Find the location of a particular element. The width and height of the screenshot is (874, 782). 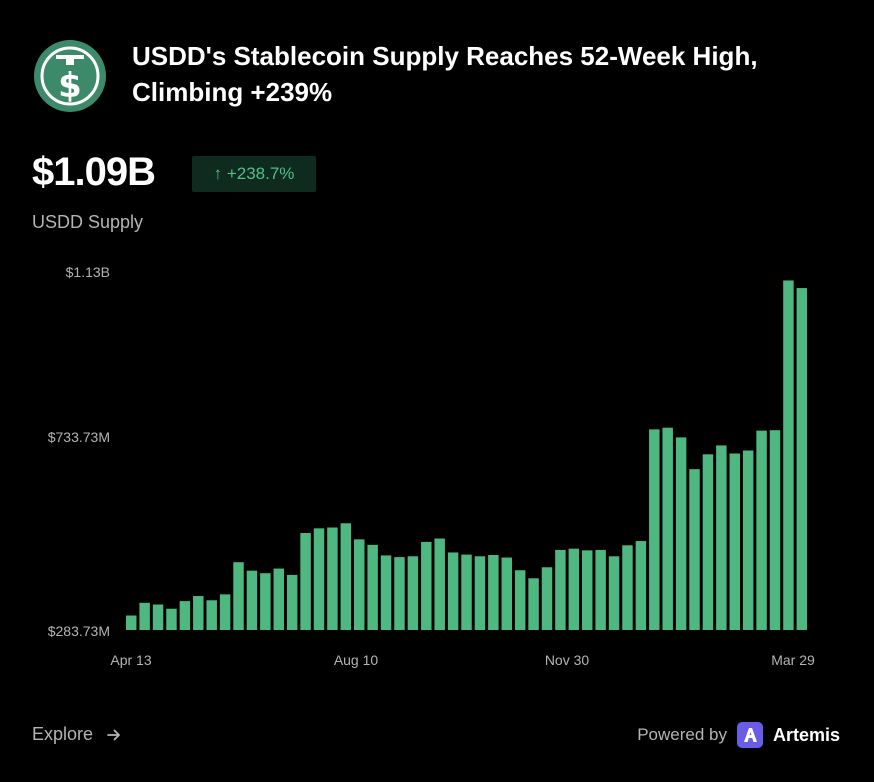

current-value: $1.09B is located at coordinates (94, 172).